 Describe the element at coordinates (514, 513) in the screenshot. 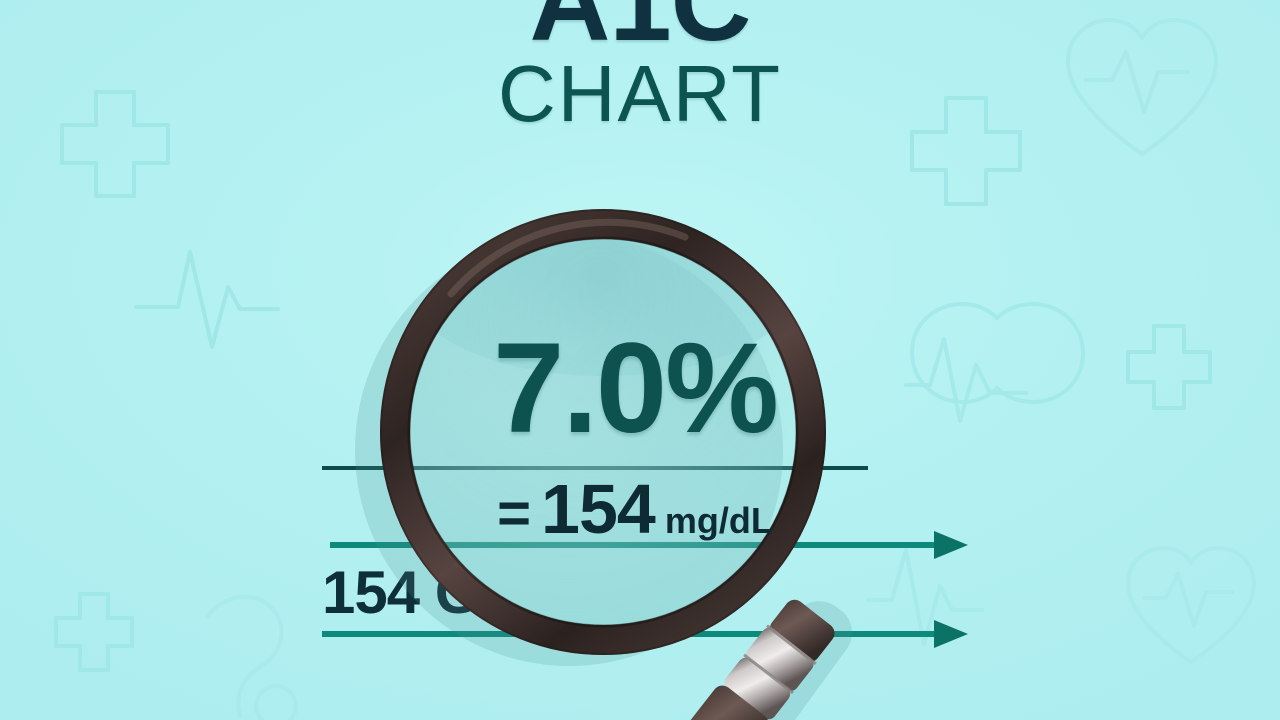

I see `equals-sign: =` at that location.